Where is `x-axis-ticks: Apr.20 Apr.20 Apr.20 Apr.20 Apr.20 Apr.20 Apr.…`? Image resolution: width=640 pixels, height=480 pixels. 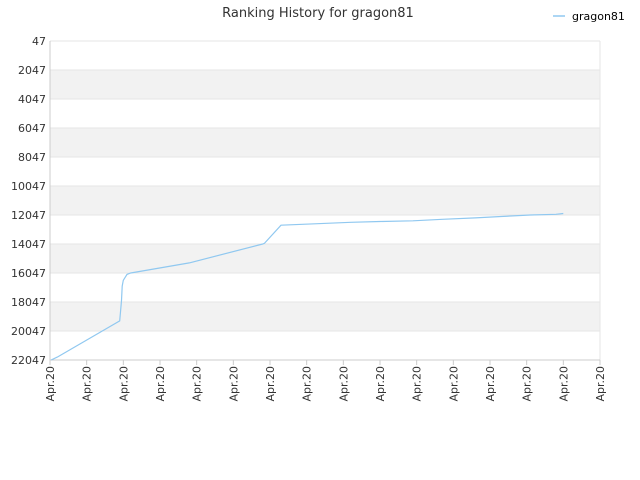 x-axis-ticks: Apr.20 Apr.20 Apr.20 Apr.20 Apr.20 Apr.20 Apr.… is located at coordinates (325, 381).